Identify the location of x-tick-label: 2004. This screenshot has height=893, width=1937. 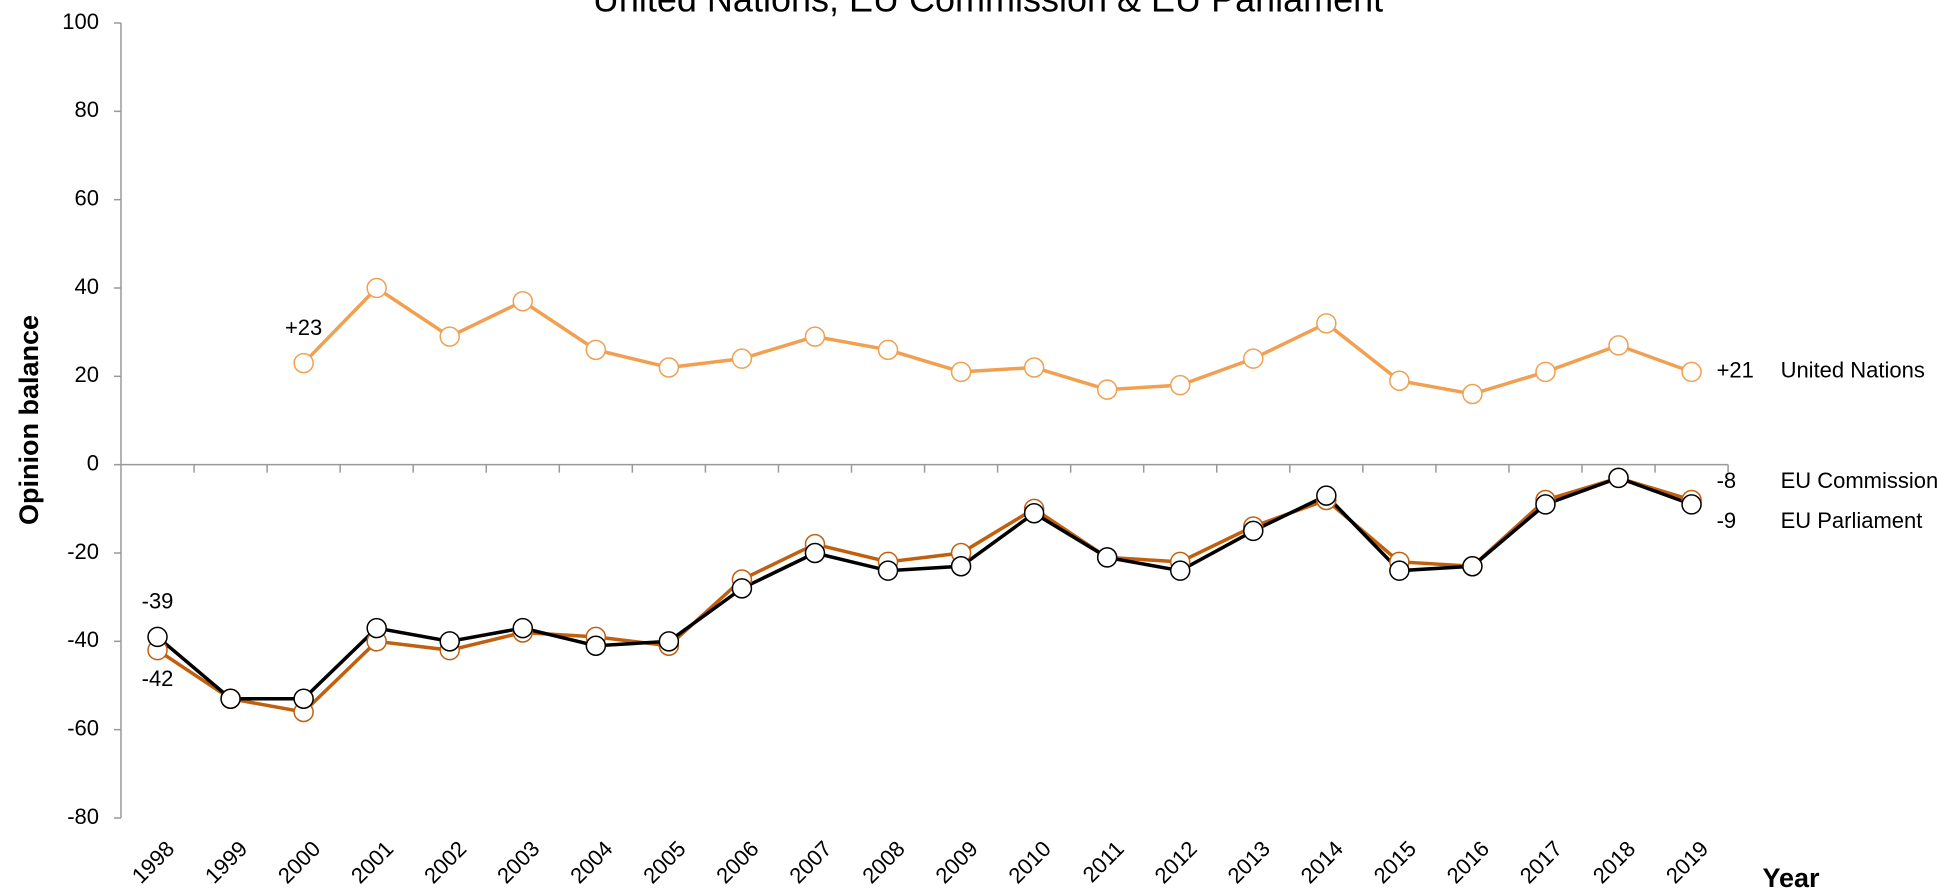
(591, 862).